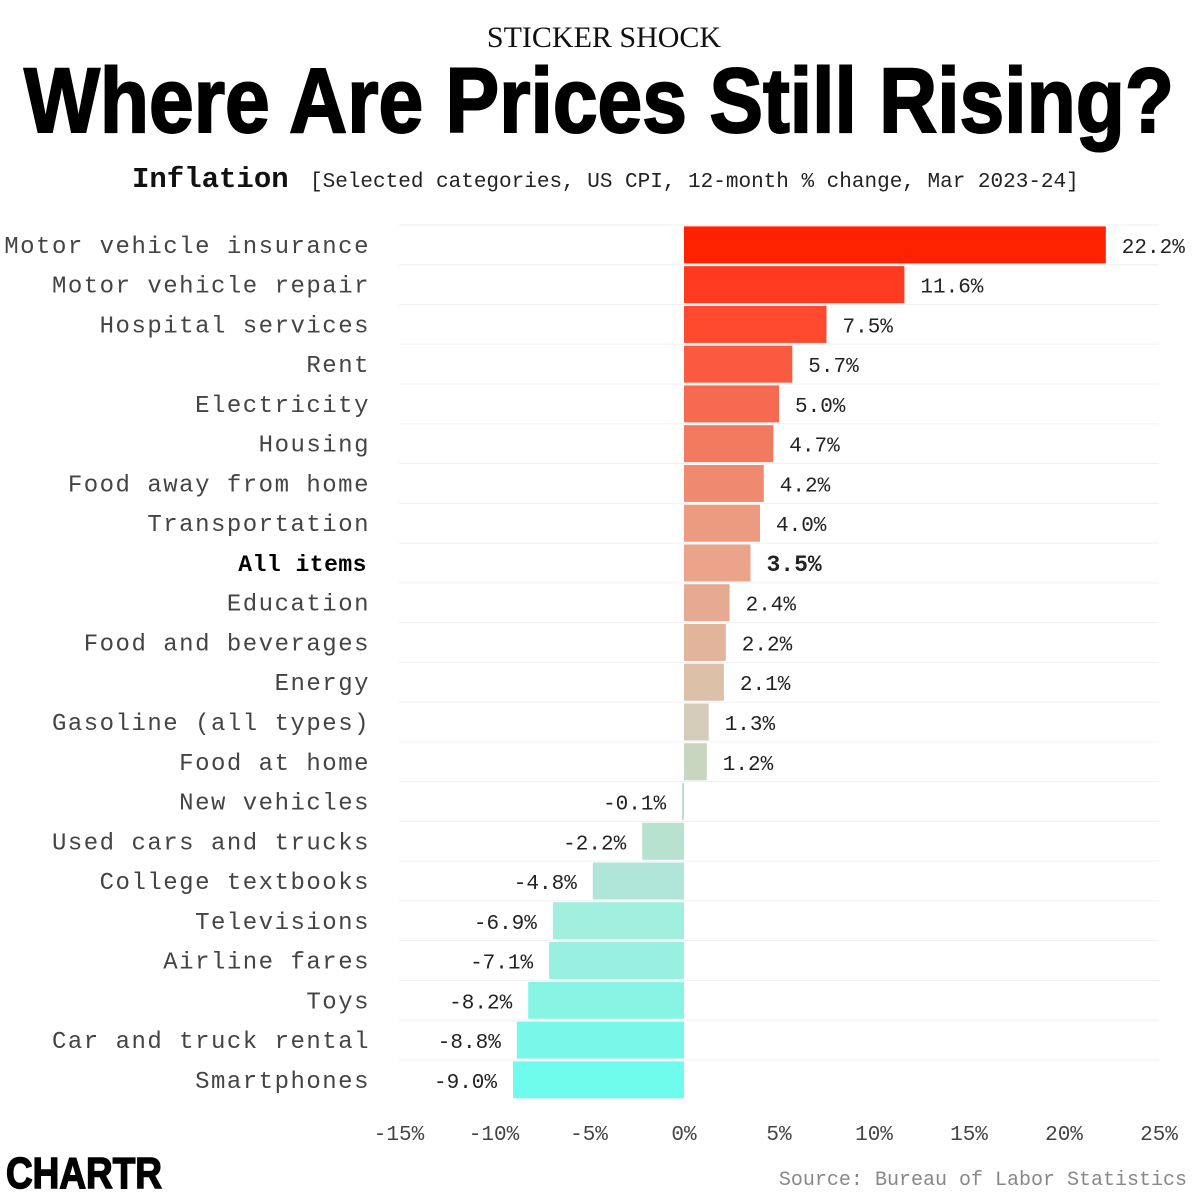 The image size is (1198, 1198). Describe the element at coordinates (805, 486) in the screenshot. I see `value-label: 4.2%` at that location.